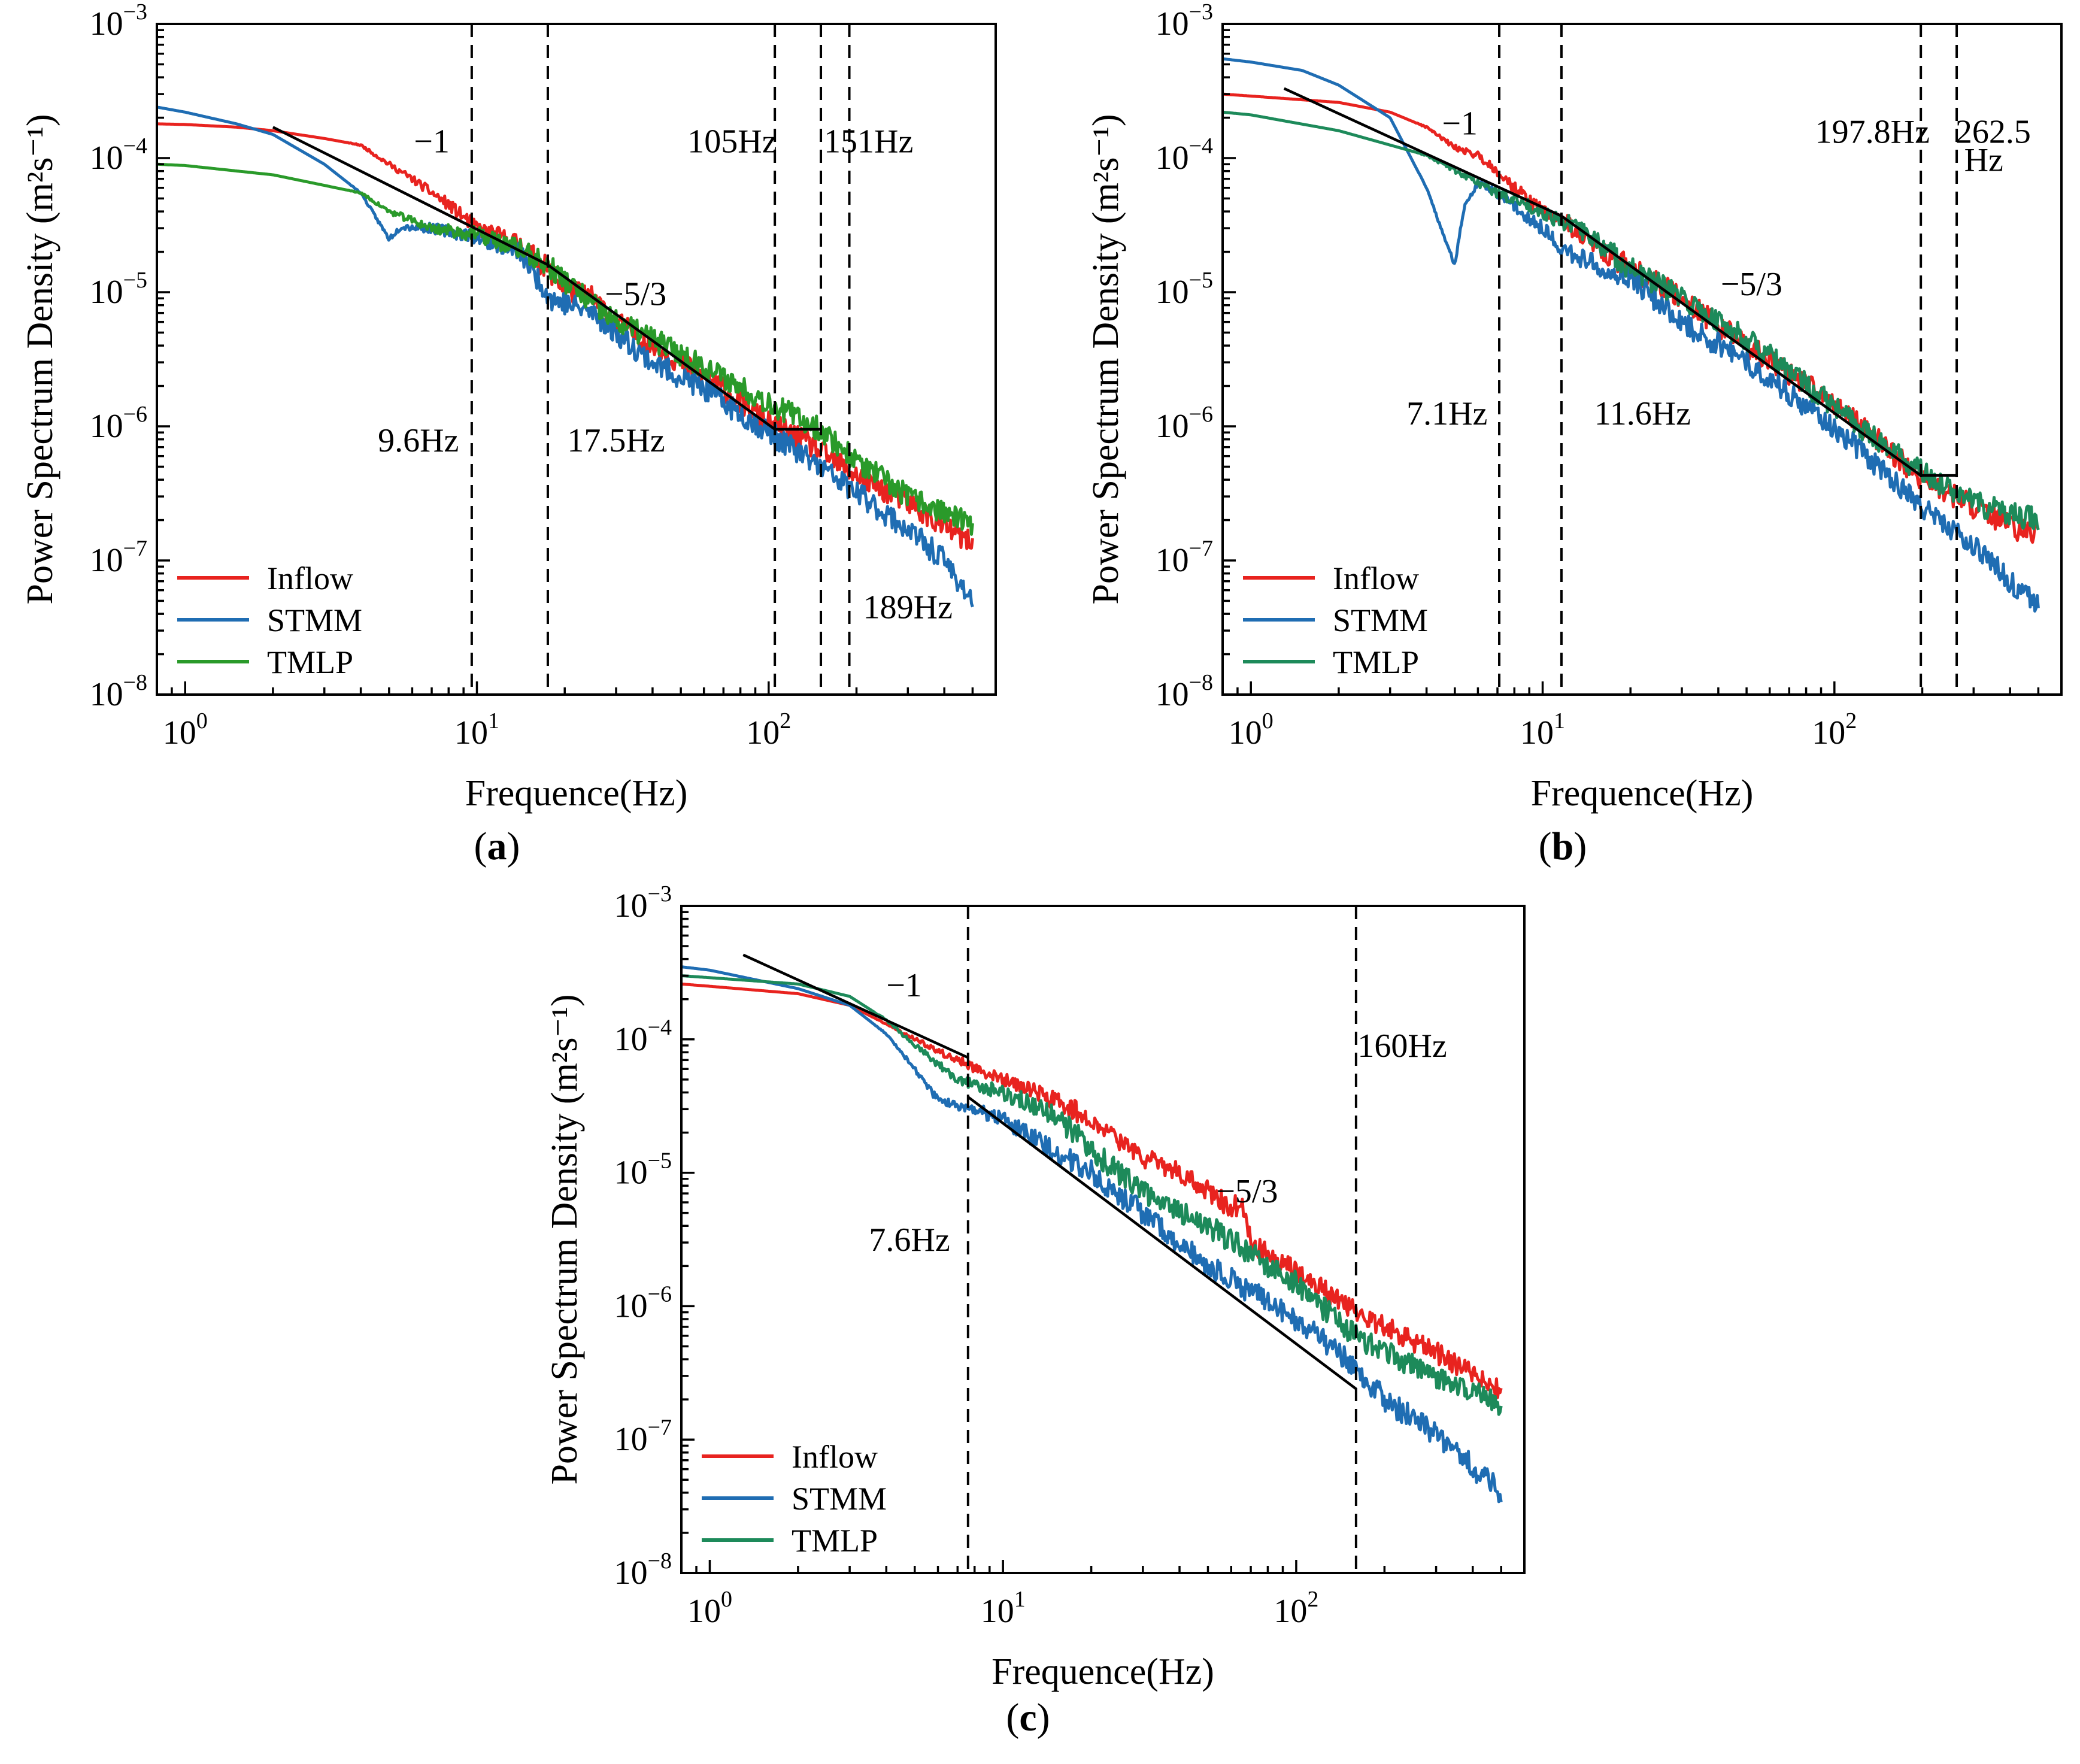 The image size is (2080, 1764). What do you see at coordinates (1563, 846) in the screenshot?
I see `panel-label: (b)` at bounding box center [1563, 846].